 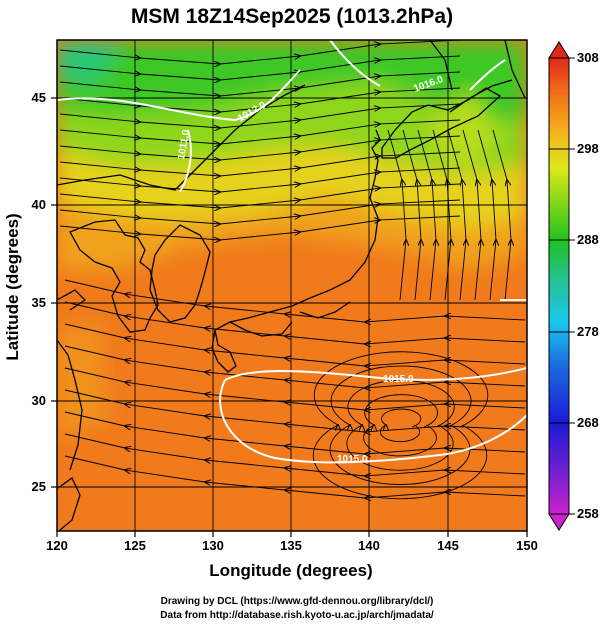 I want to click on x-tick-label: 150, so click(x=527, y=545).